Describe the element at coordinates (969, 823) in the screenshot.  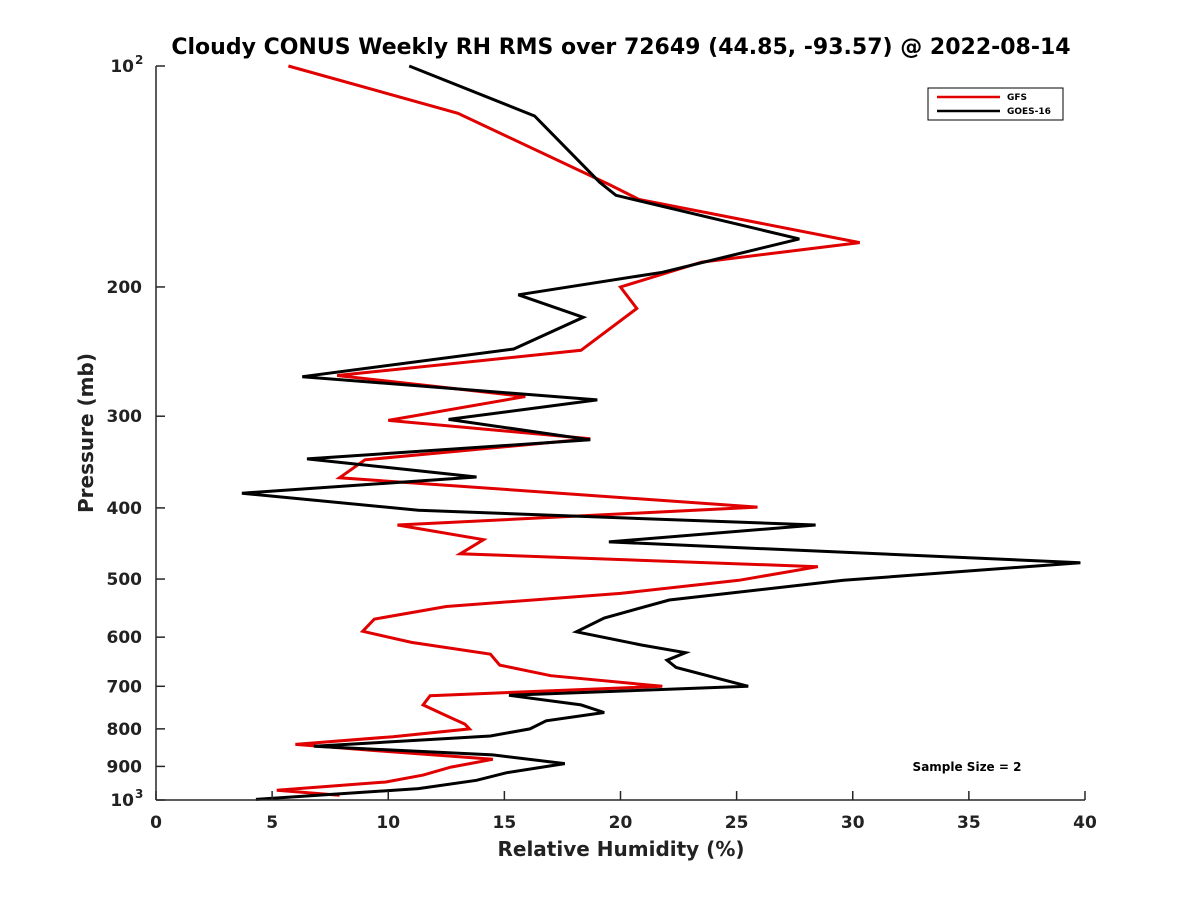
I see `x-tick-label: 35` at that location.